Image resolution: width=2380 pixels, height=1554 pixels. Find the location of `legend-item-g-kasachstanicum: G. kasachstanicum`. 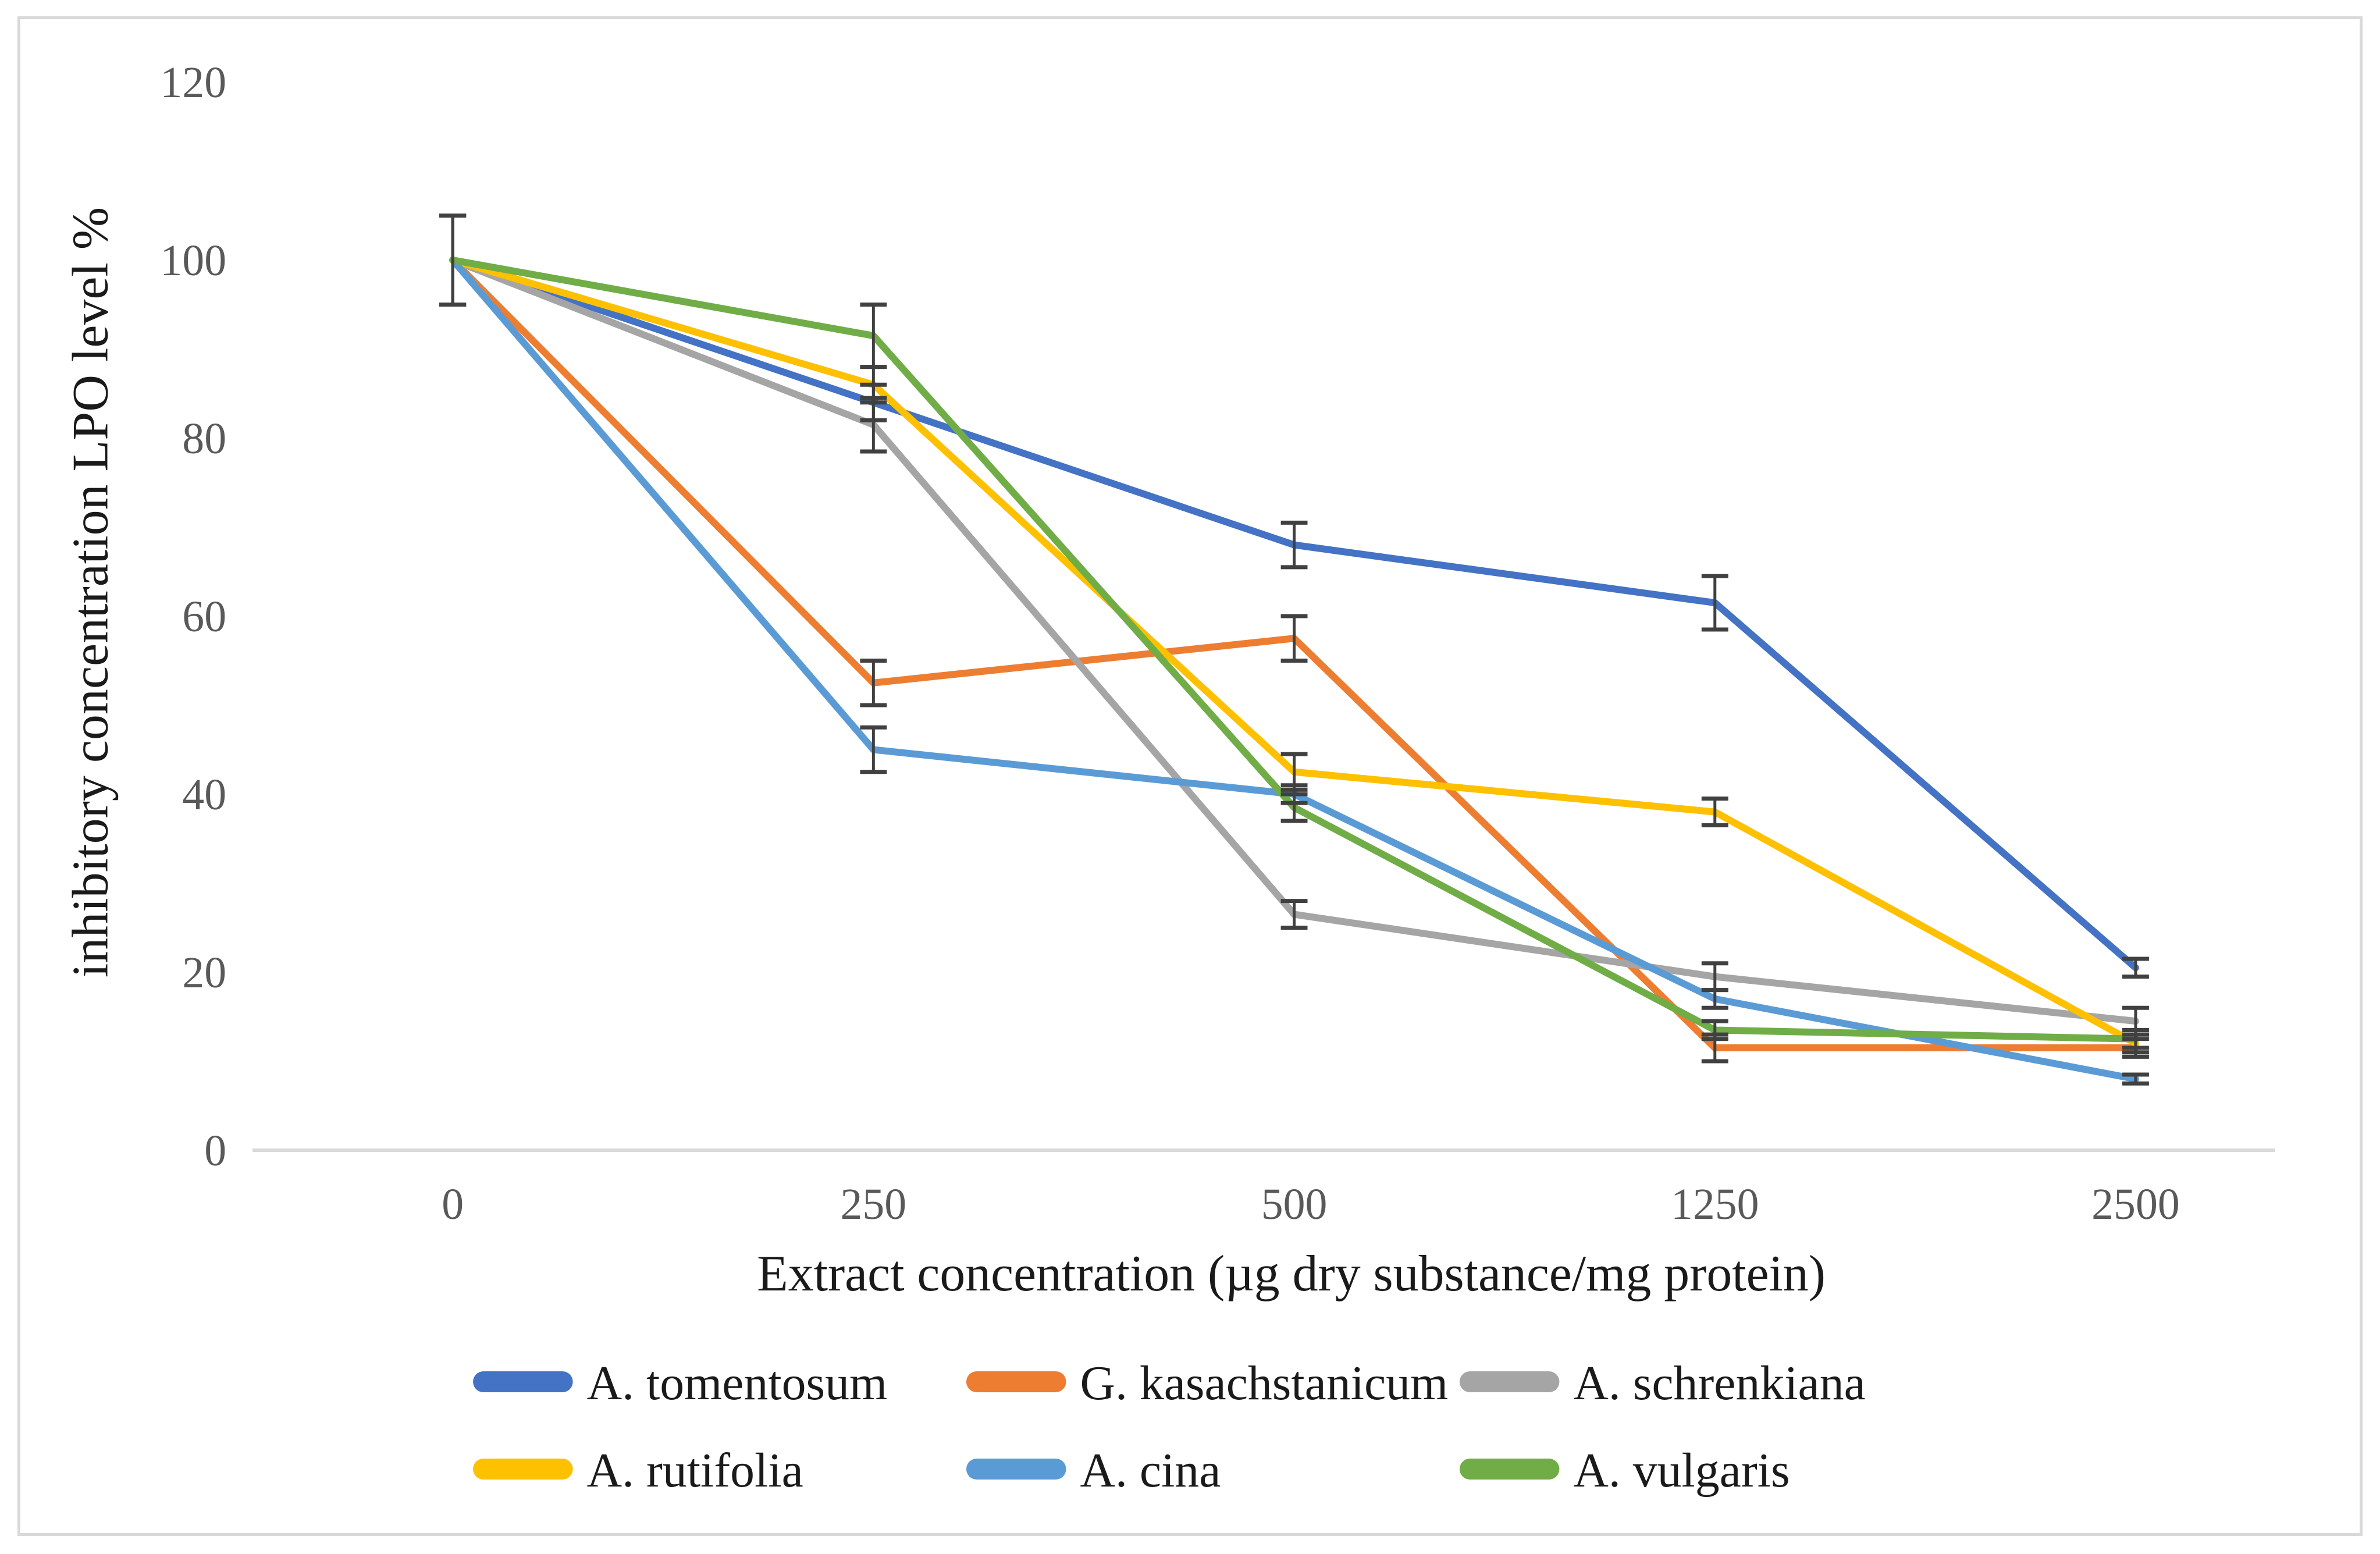

legend-item-g-kasachstanicum: G. kasachstanicum is located at coordinates (1207, 1383).